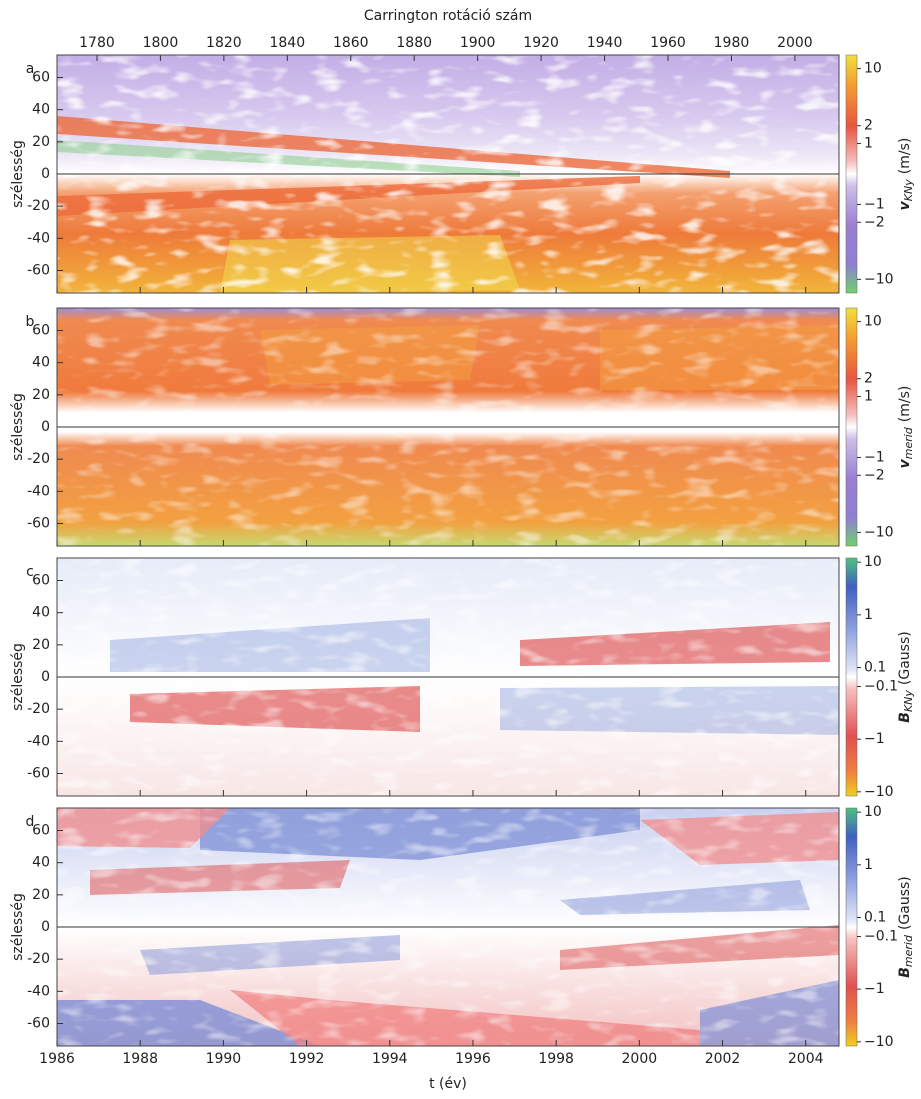  What do you see at coordinates (875, 918) in the screenshot?
I see `colorbar-tick-label: 0.1` at bounding box center [875, 918].